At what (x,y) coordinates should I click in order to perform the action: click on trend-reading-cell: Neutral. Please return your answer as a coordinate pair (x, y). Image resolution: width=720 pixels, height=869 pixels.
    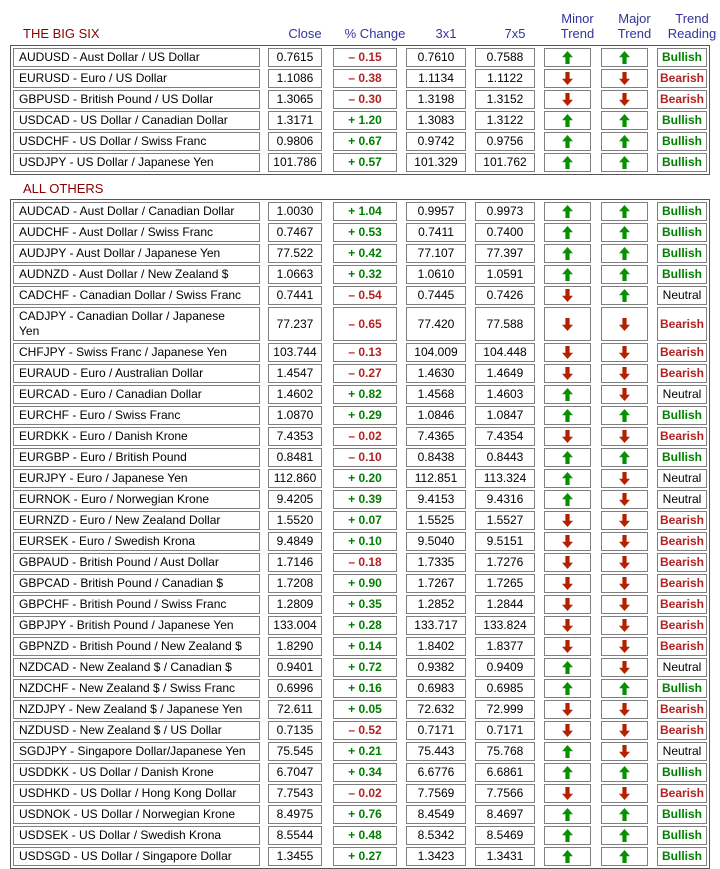
    Looking at the image, I should click on (682, 667).